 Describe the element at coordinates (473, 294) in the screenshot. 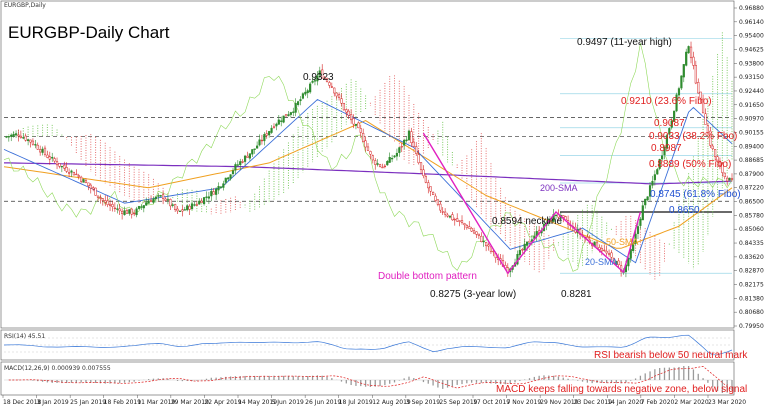

I see `label-3-year-low: 0.8275 (3-year low)` at that location.